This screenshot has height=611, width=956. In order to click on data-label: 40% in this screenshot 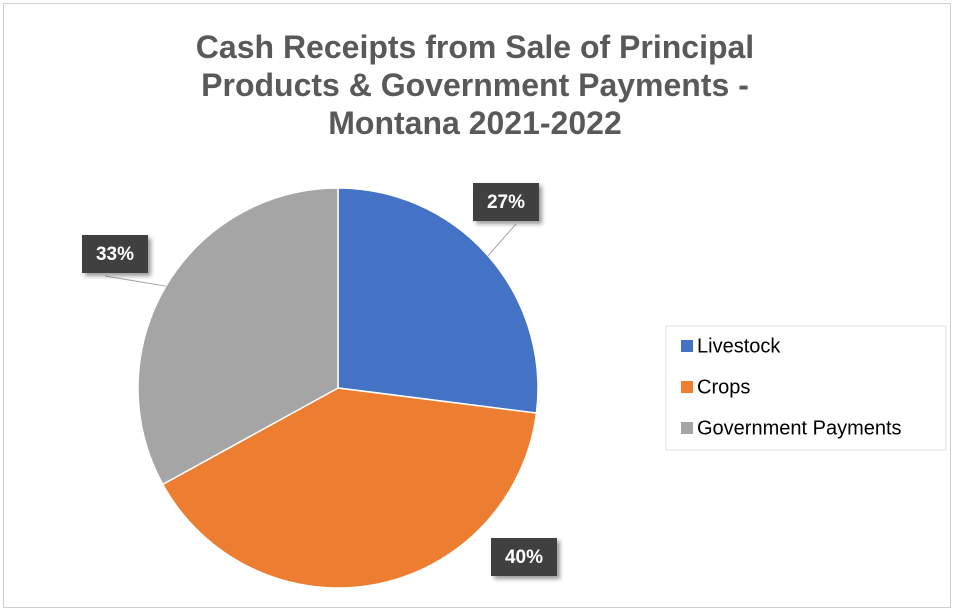, I will do `click(524, 557)`.